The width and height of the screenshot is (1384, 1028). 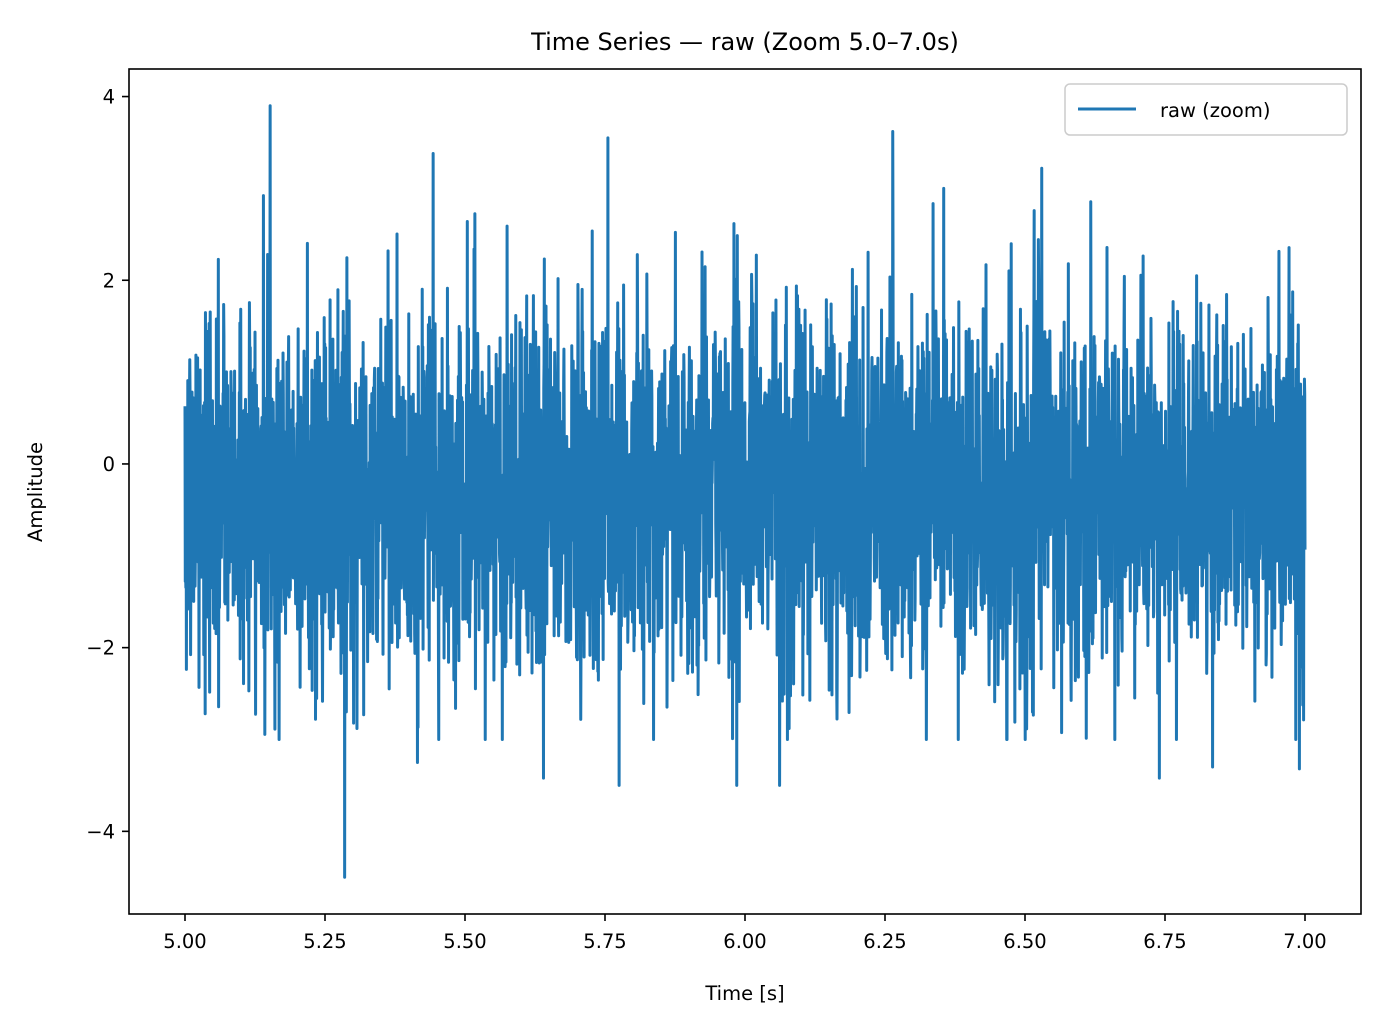 What do you see at coordinates (1024, 941) in the screenshot?
I see `x-tick-label: 6.50` at bounding box center [1024, 941].